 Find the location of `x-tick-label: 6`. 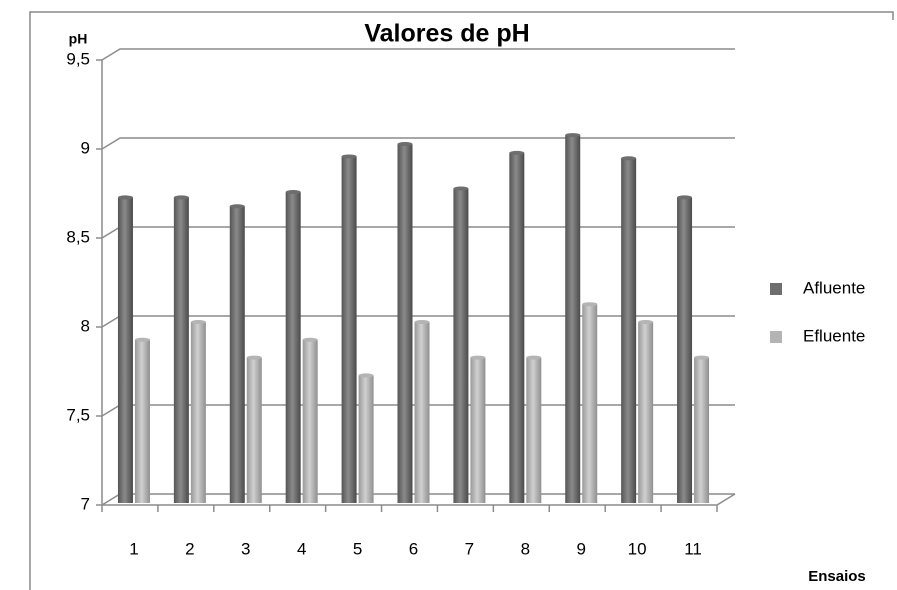

x-tick-label: 6 is located at coordinates (413, 548).